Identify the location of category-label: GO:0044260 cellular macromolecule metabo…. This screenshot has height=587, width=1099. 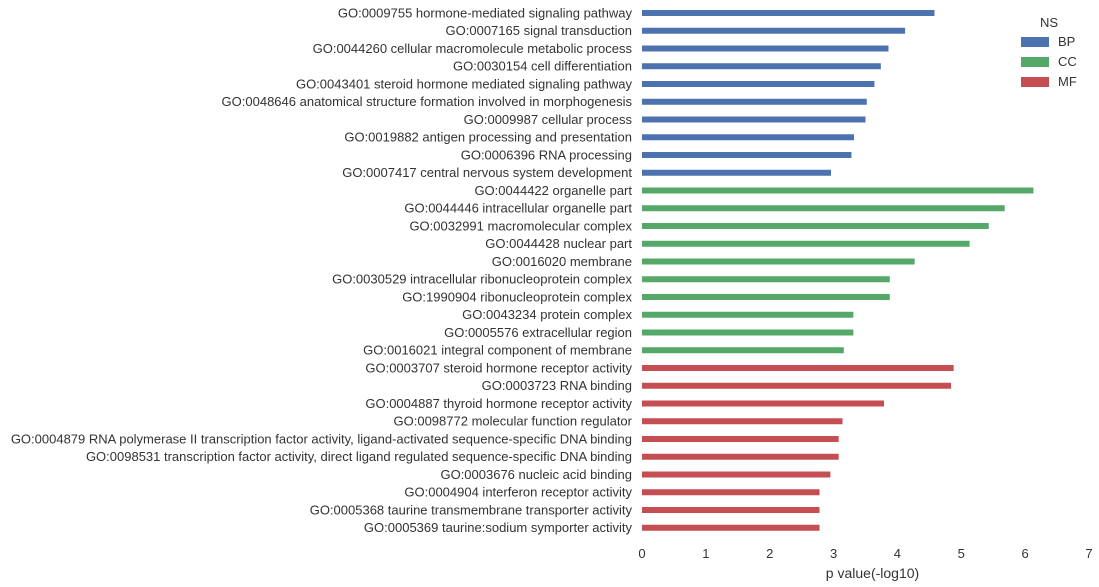
(473, 48).